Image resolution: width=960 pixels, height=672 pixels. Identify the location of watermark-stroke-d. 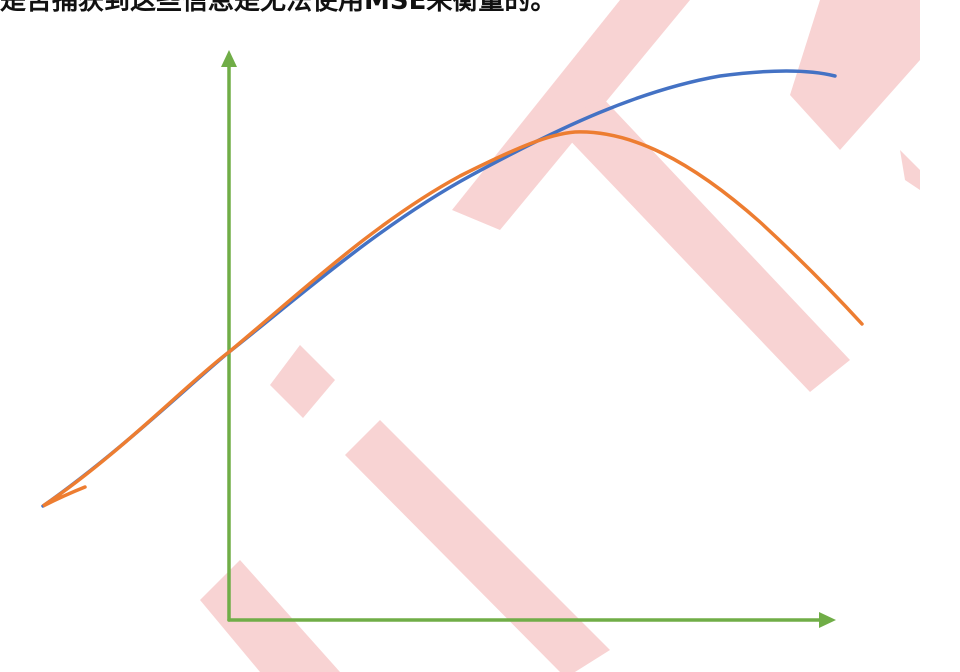
(705, 243).